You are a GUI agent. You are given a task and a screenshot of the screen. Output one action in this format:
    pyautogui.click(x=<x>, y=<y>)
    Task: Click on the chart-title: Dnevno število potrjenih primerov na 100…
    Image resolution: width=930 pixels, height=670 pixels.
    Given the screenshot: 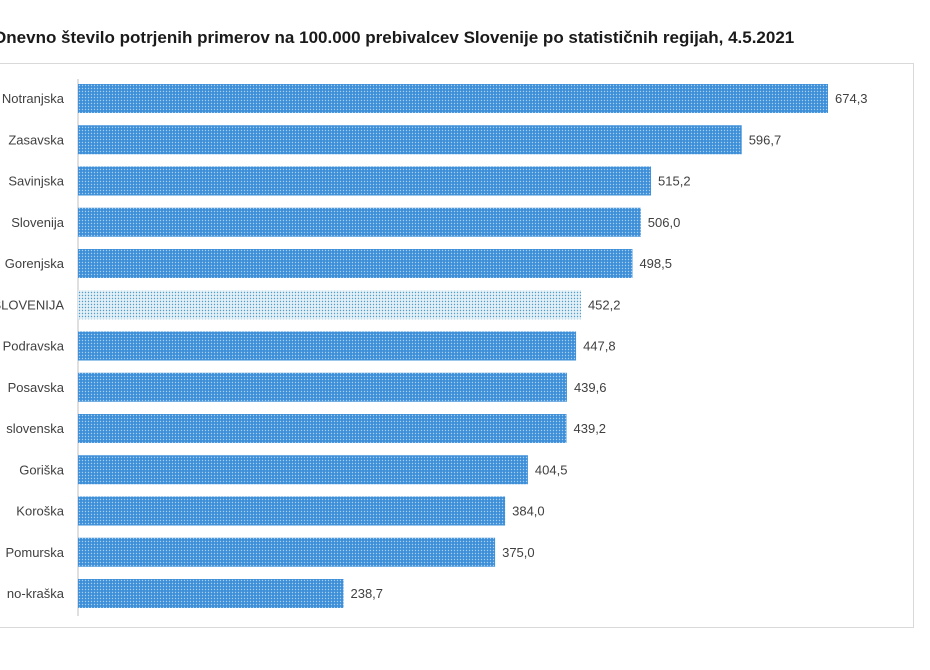 What is the action you would take?
    pyautogui.click(x=397, y=37)
    